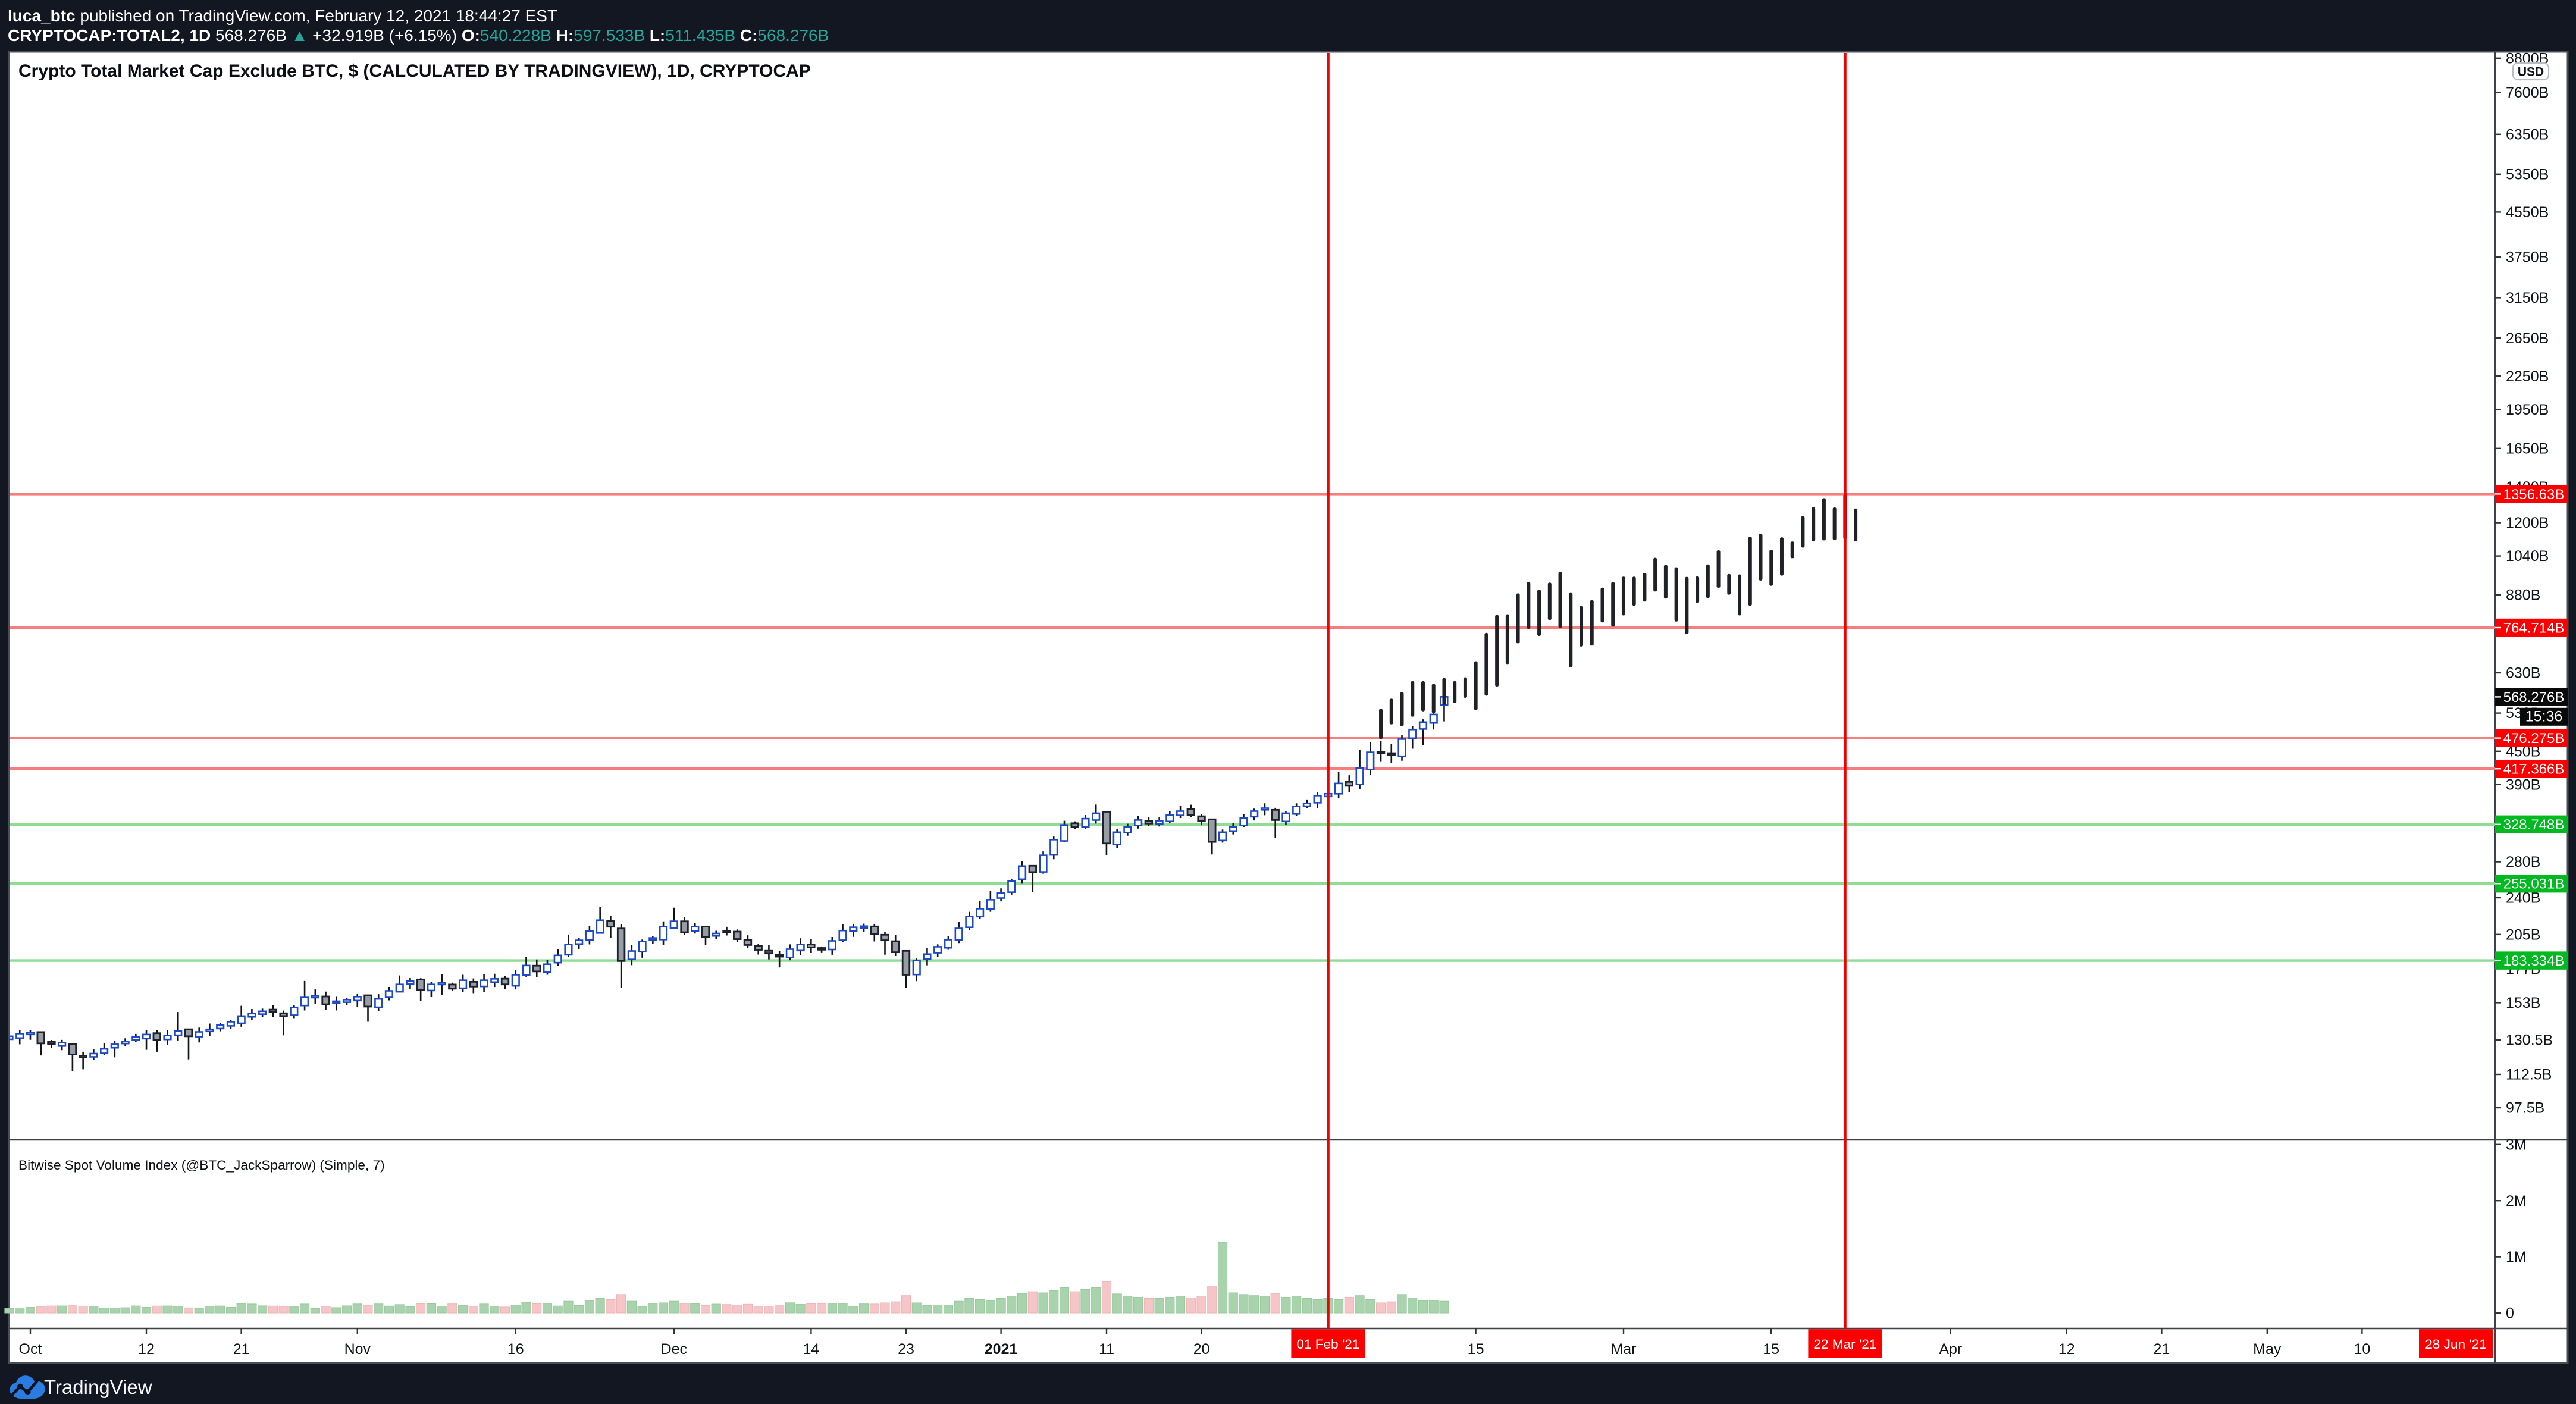 This screenshot has width=2576, height=1404. I want to click on svg-text: 130.5B, so click(2529, 1040).